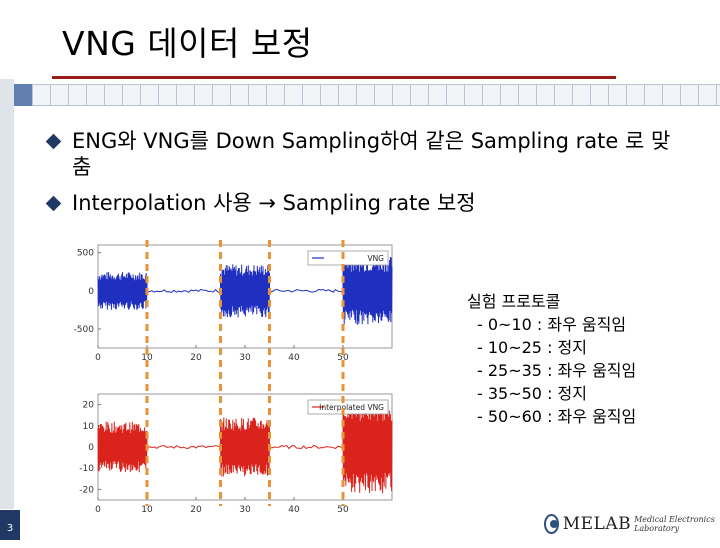  Describe the element at coordinates (10, 525) in the screenshot. I see `slide-number: 3` at that location.